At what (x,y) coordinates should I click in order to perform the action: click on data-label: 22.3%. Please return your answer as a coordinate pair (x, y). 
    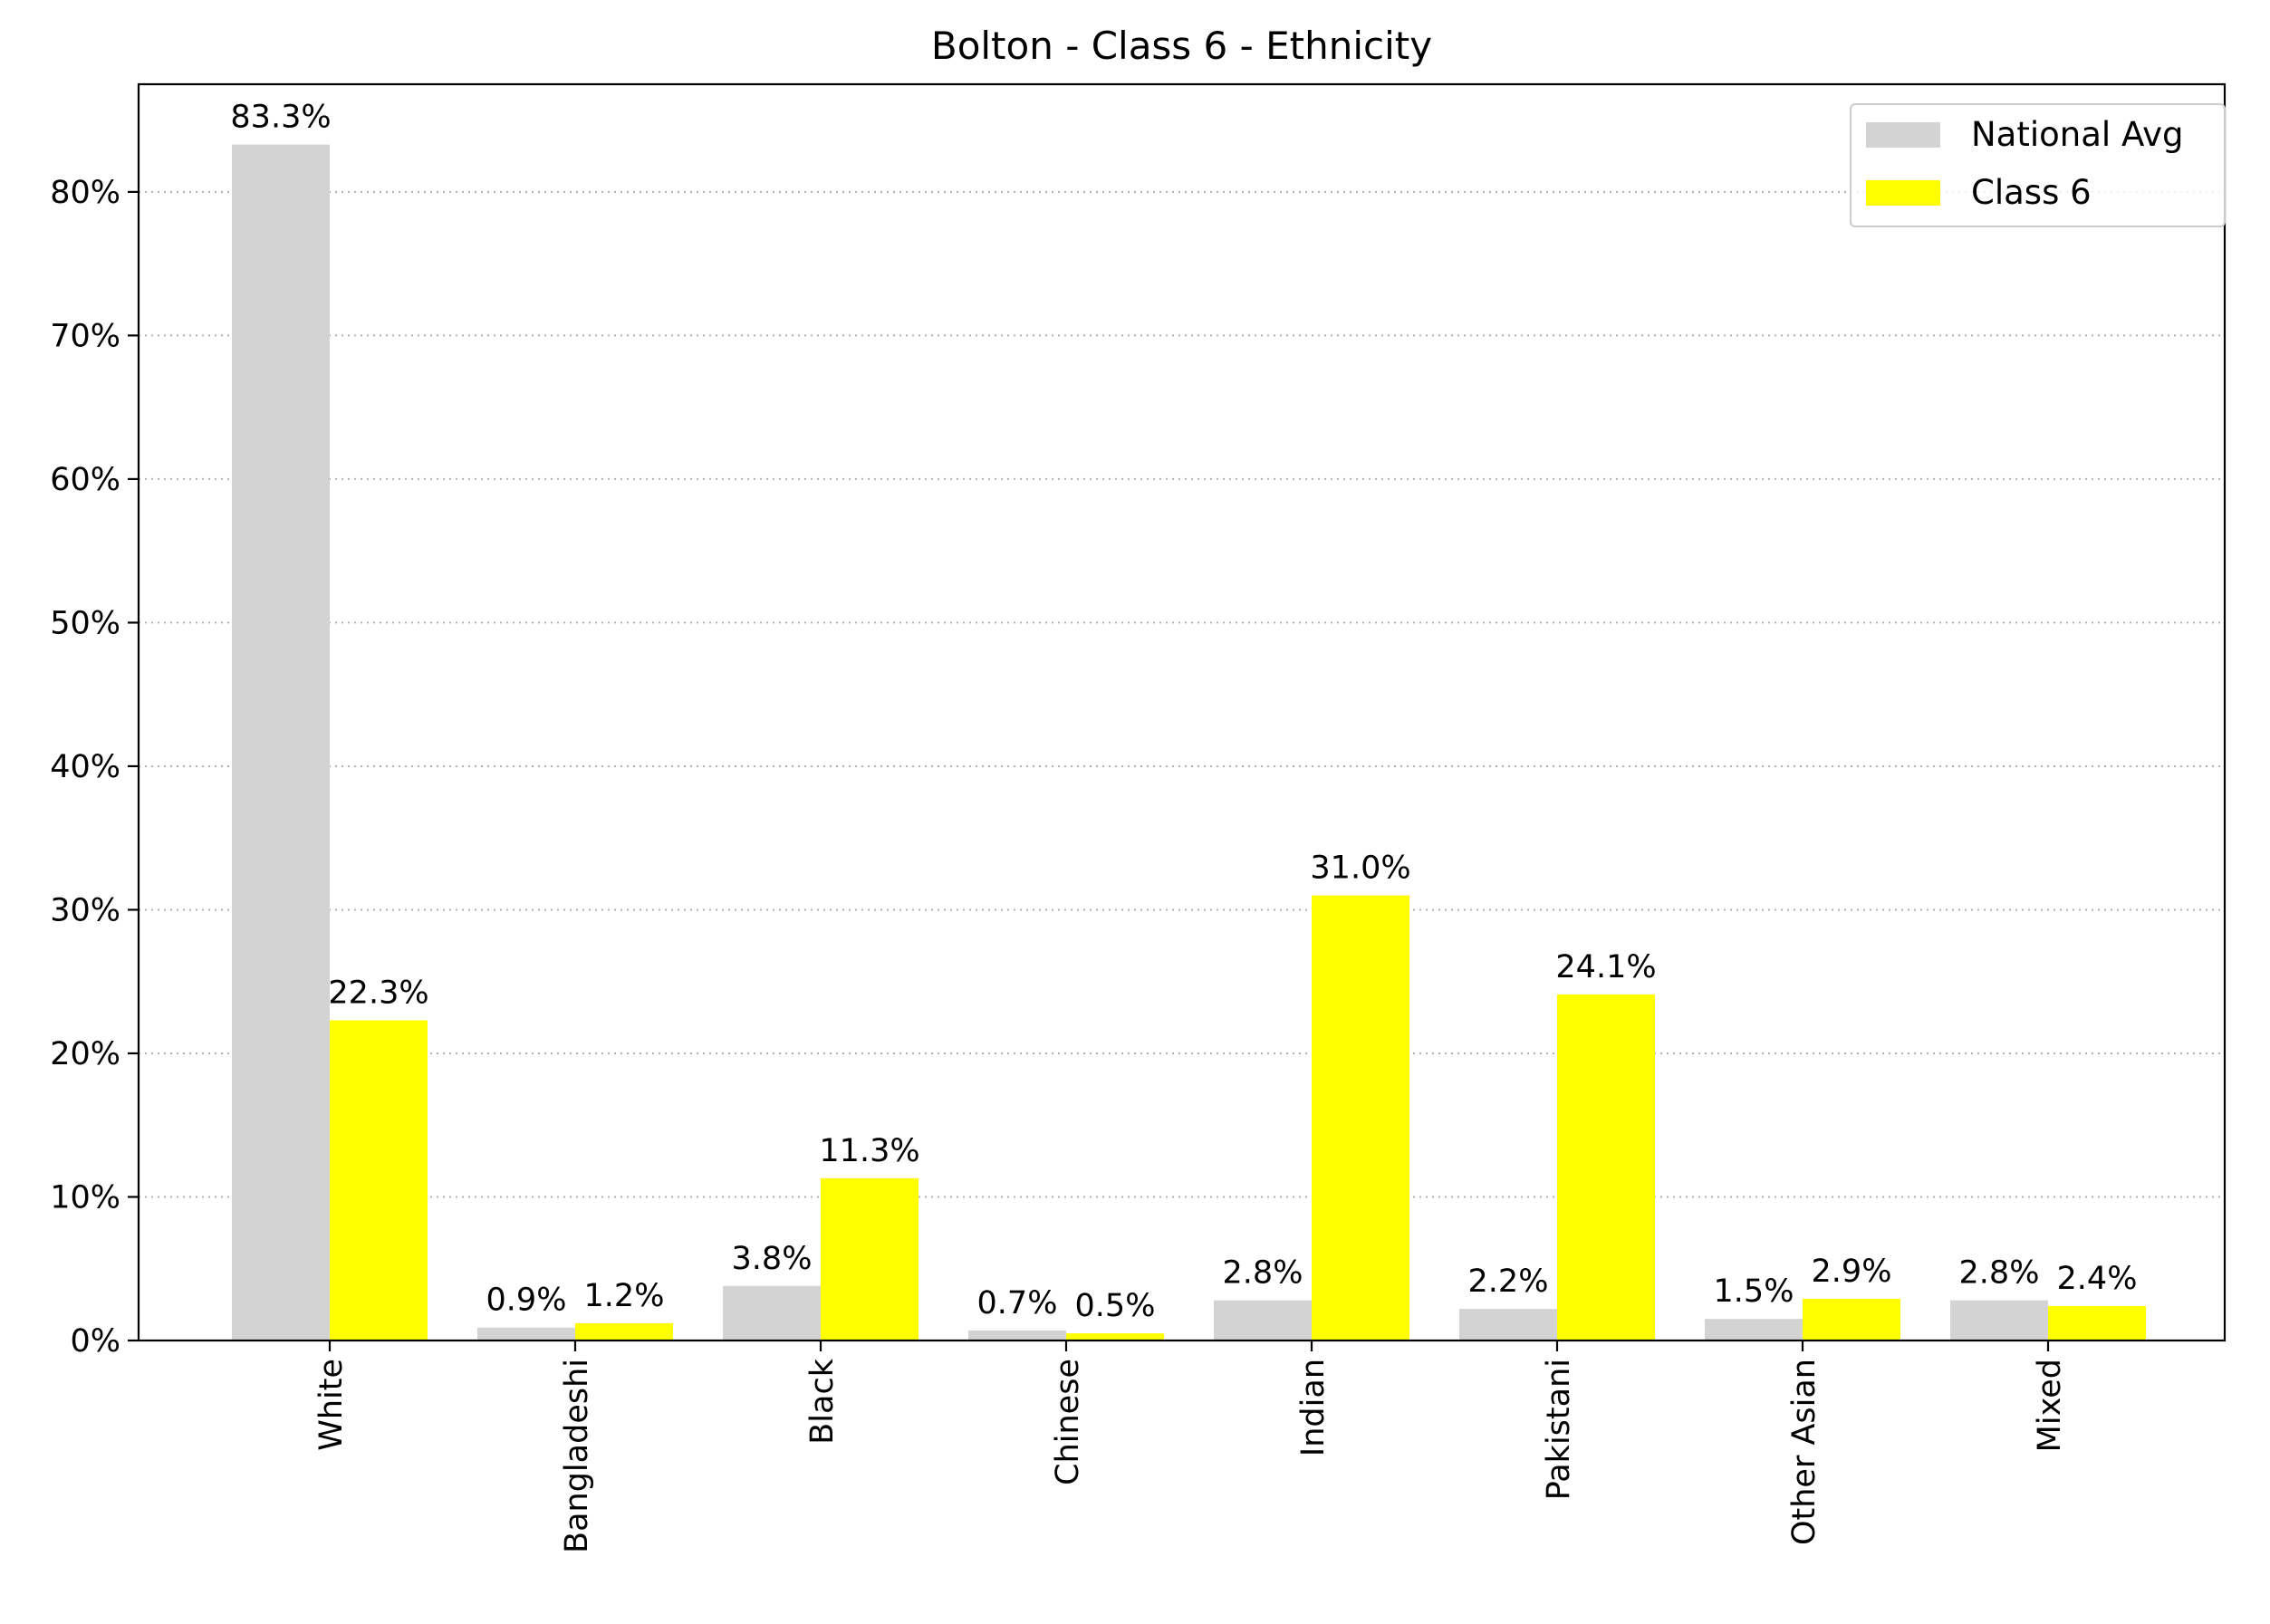
    Looking at the image, I should click on (378, 994).